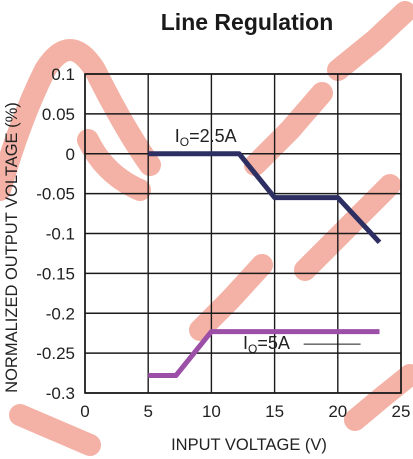  What do you see at coordinates (84, 411) in the screenshot?
I see `x-tick-label: 0` at bounding box center [84, 411].